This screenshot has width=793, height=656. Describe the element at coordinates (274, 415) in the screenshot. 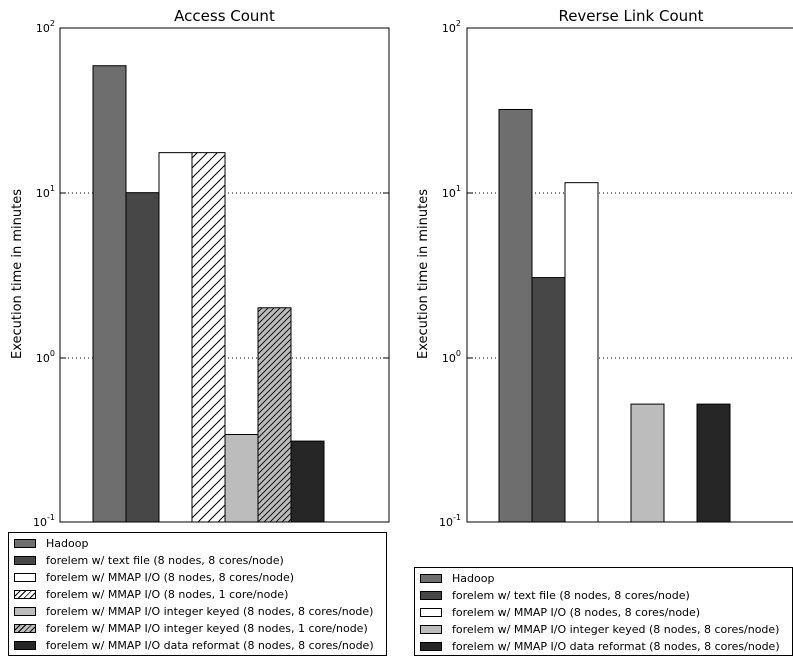

I see `bar-int-keyed-1core` at that location.